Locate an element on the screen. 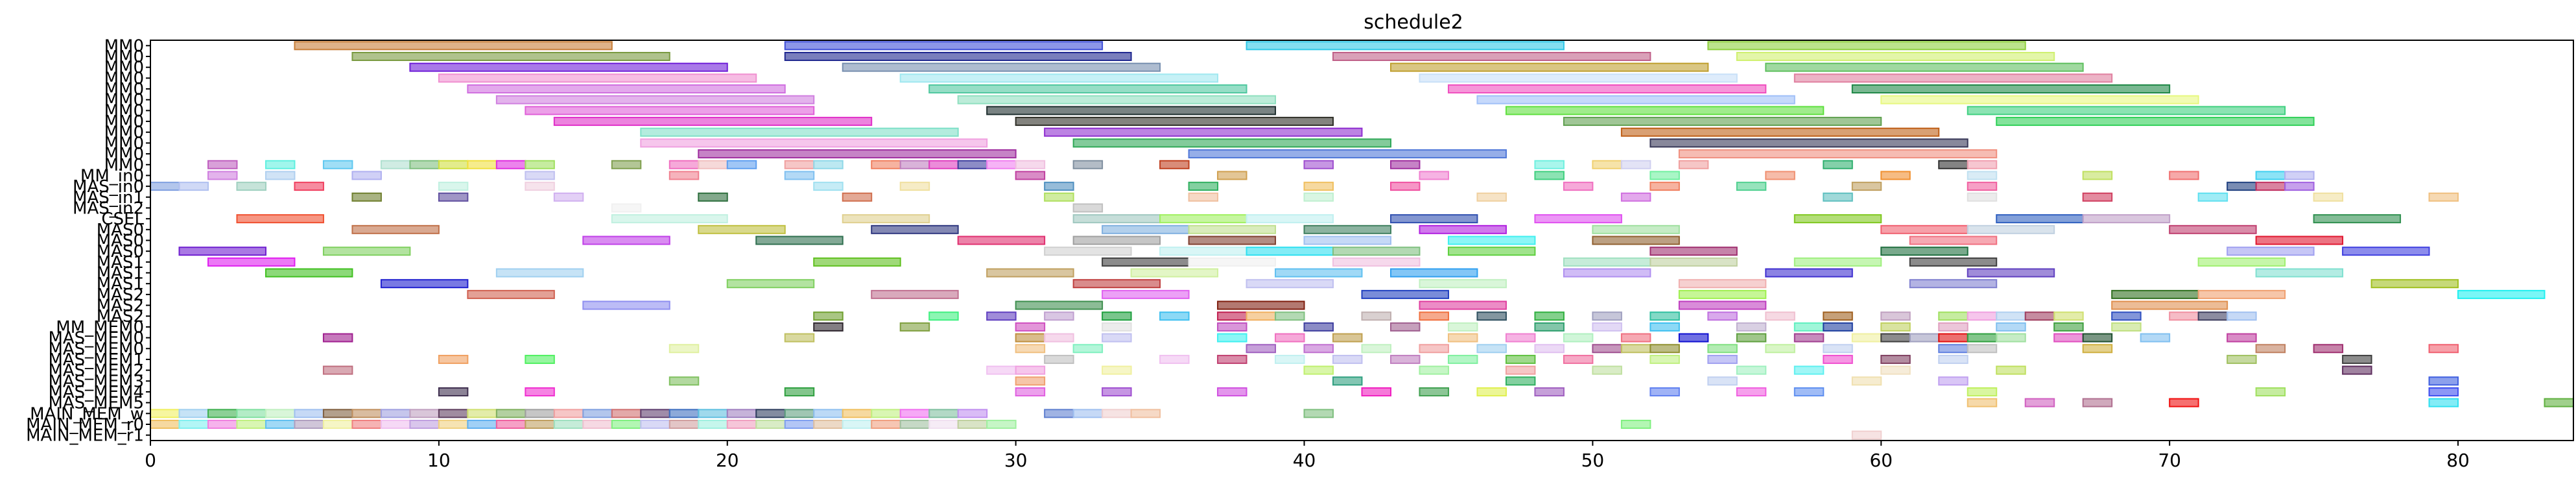 The image size is (2576, 484). y-tick-label: MAS_in1 is located at coordinates (108, 198).